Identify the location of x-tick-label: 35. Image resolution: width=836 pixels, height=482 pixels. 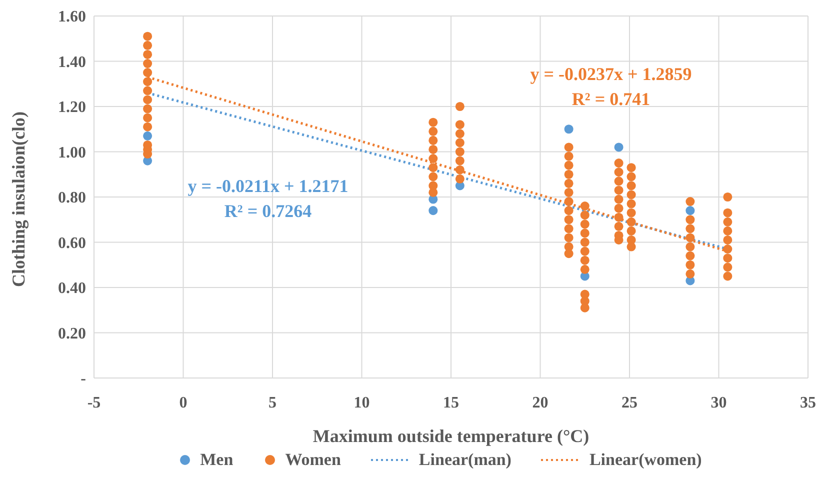
(808, 403).